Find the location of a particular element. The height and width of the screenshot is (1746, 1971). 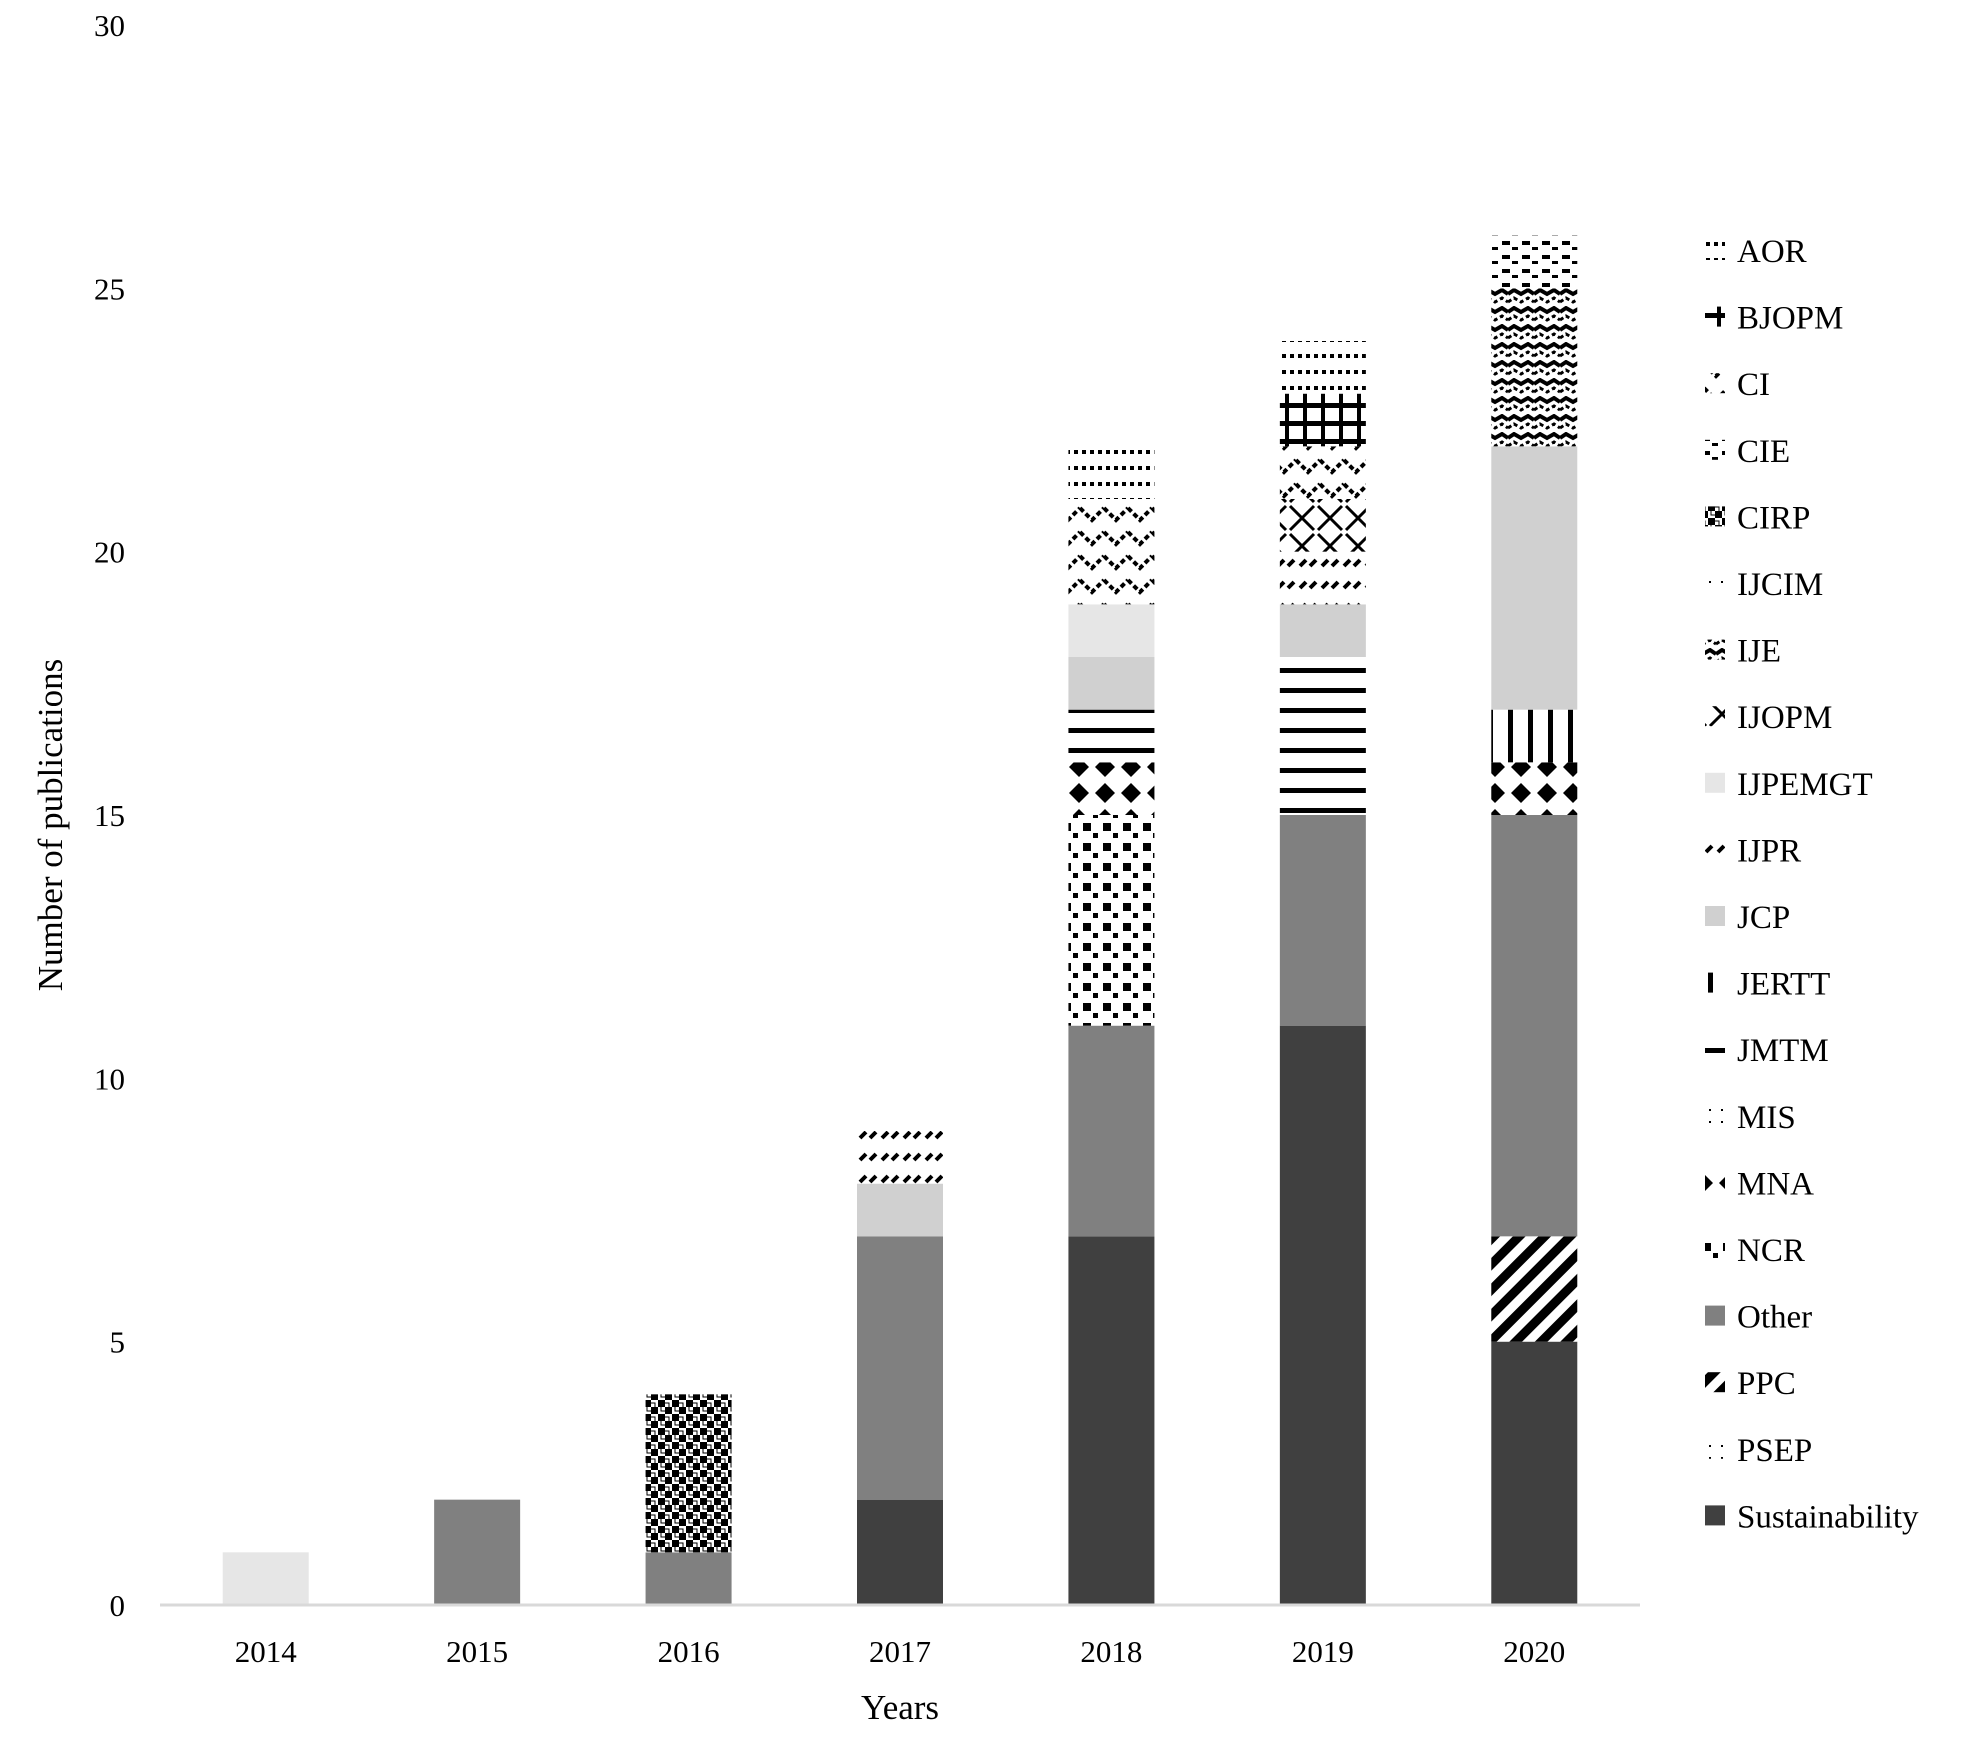

legend-item: Other is located at coordinates (1758, 1318).